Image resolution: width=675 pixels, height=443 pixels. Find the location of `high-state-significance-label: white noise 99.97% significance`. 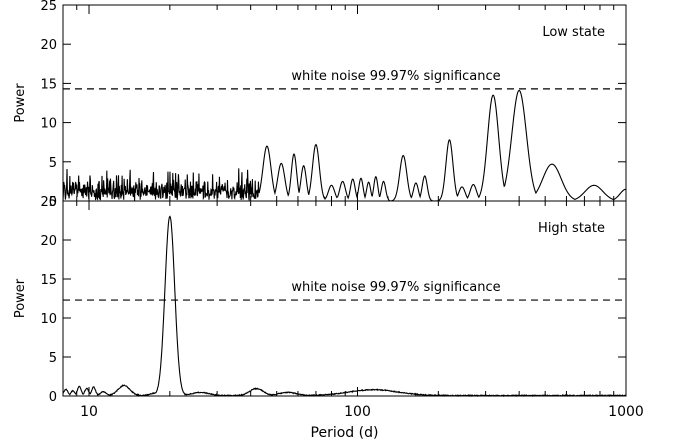

high-state-significance-label: white noise 99.97% significance is located at coordinates (395, 287).